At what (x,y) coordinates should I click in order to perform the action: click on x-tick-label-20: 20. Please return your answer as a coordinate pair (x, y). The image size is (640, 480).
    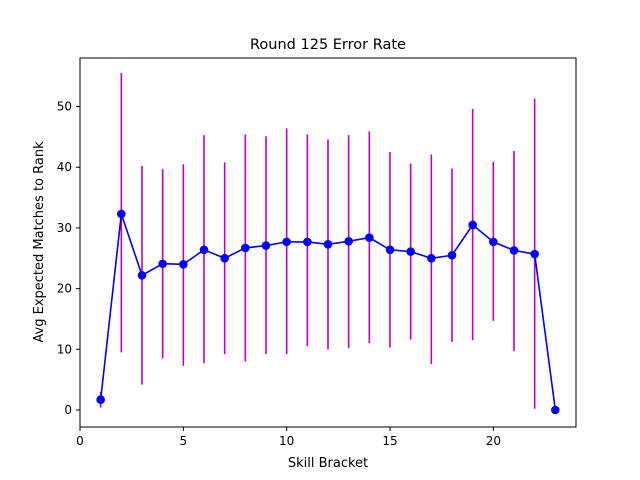
    Looking at the image, I should click on (493, 441).